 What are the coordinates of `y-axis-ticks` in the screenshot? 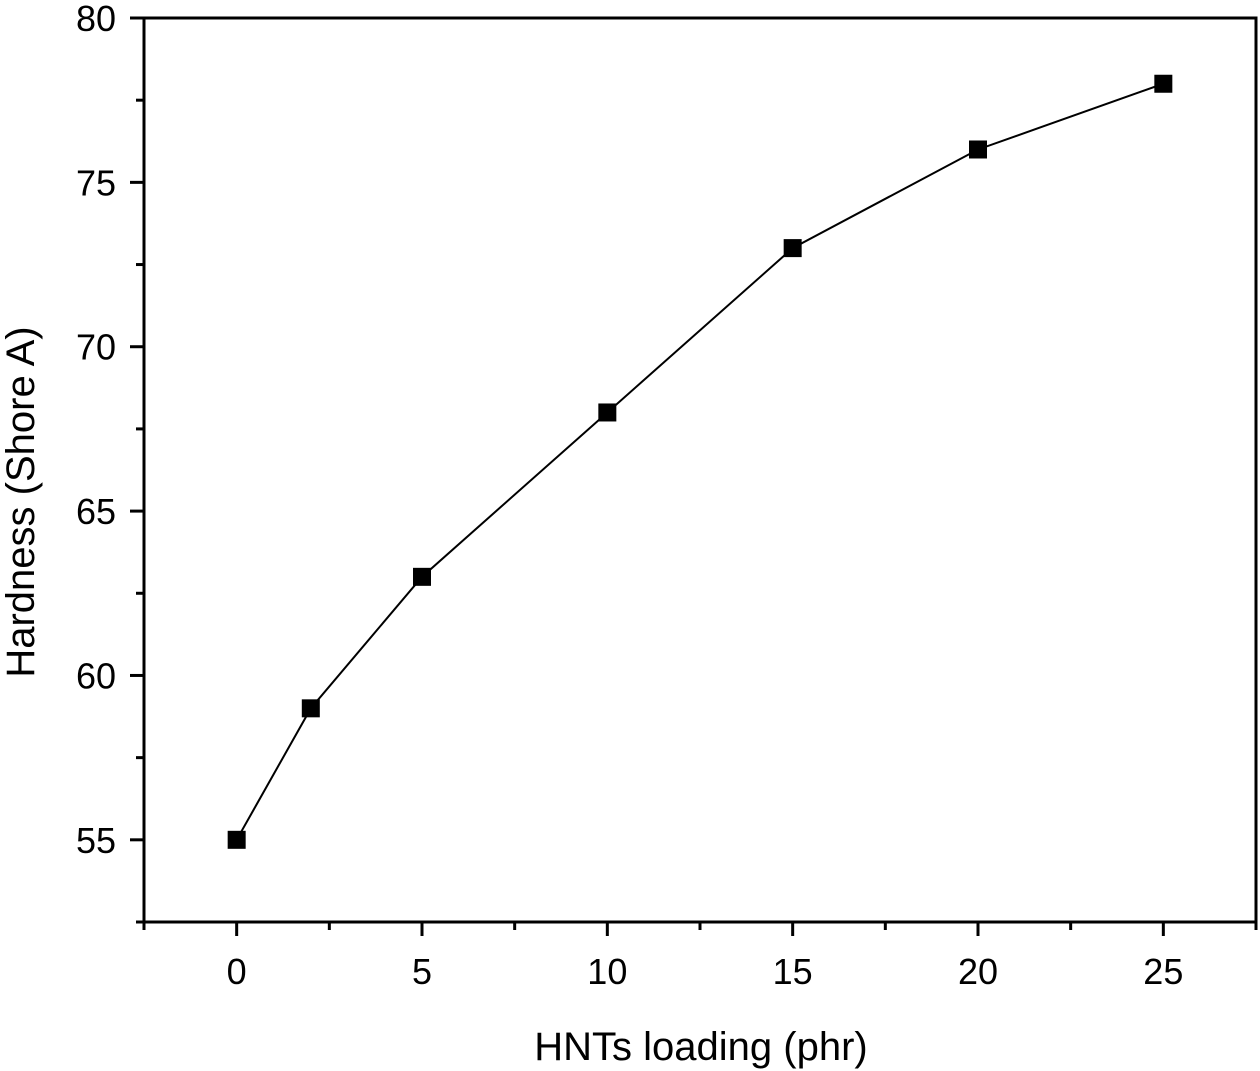 It's located at (137, 470).